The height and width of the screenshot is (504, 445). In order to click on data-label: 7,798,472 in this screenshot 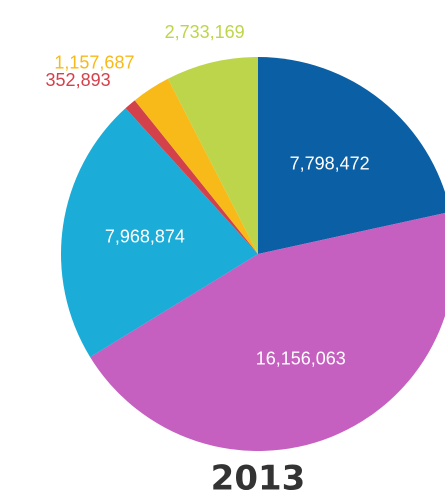, I will do `click(330, 164)`.